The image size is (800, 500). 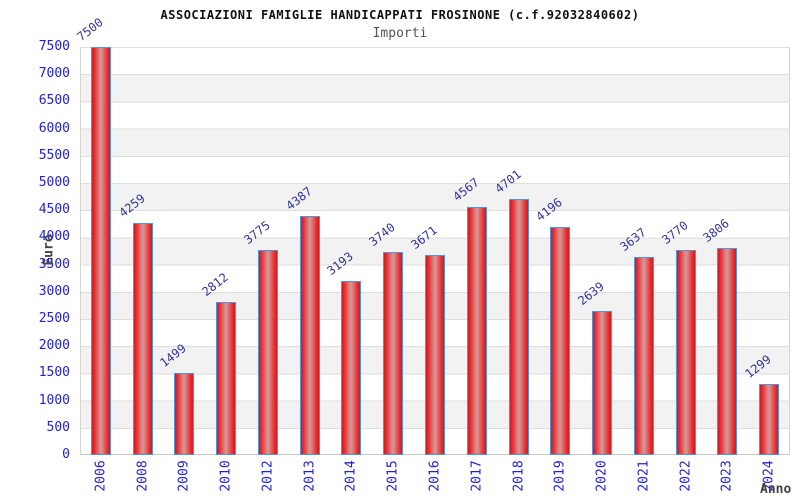 I want to click on bar-2020, so click(x=602, y=383).